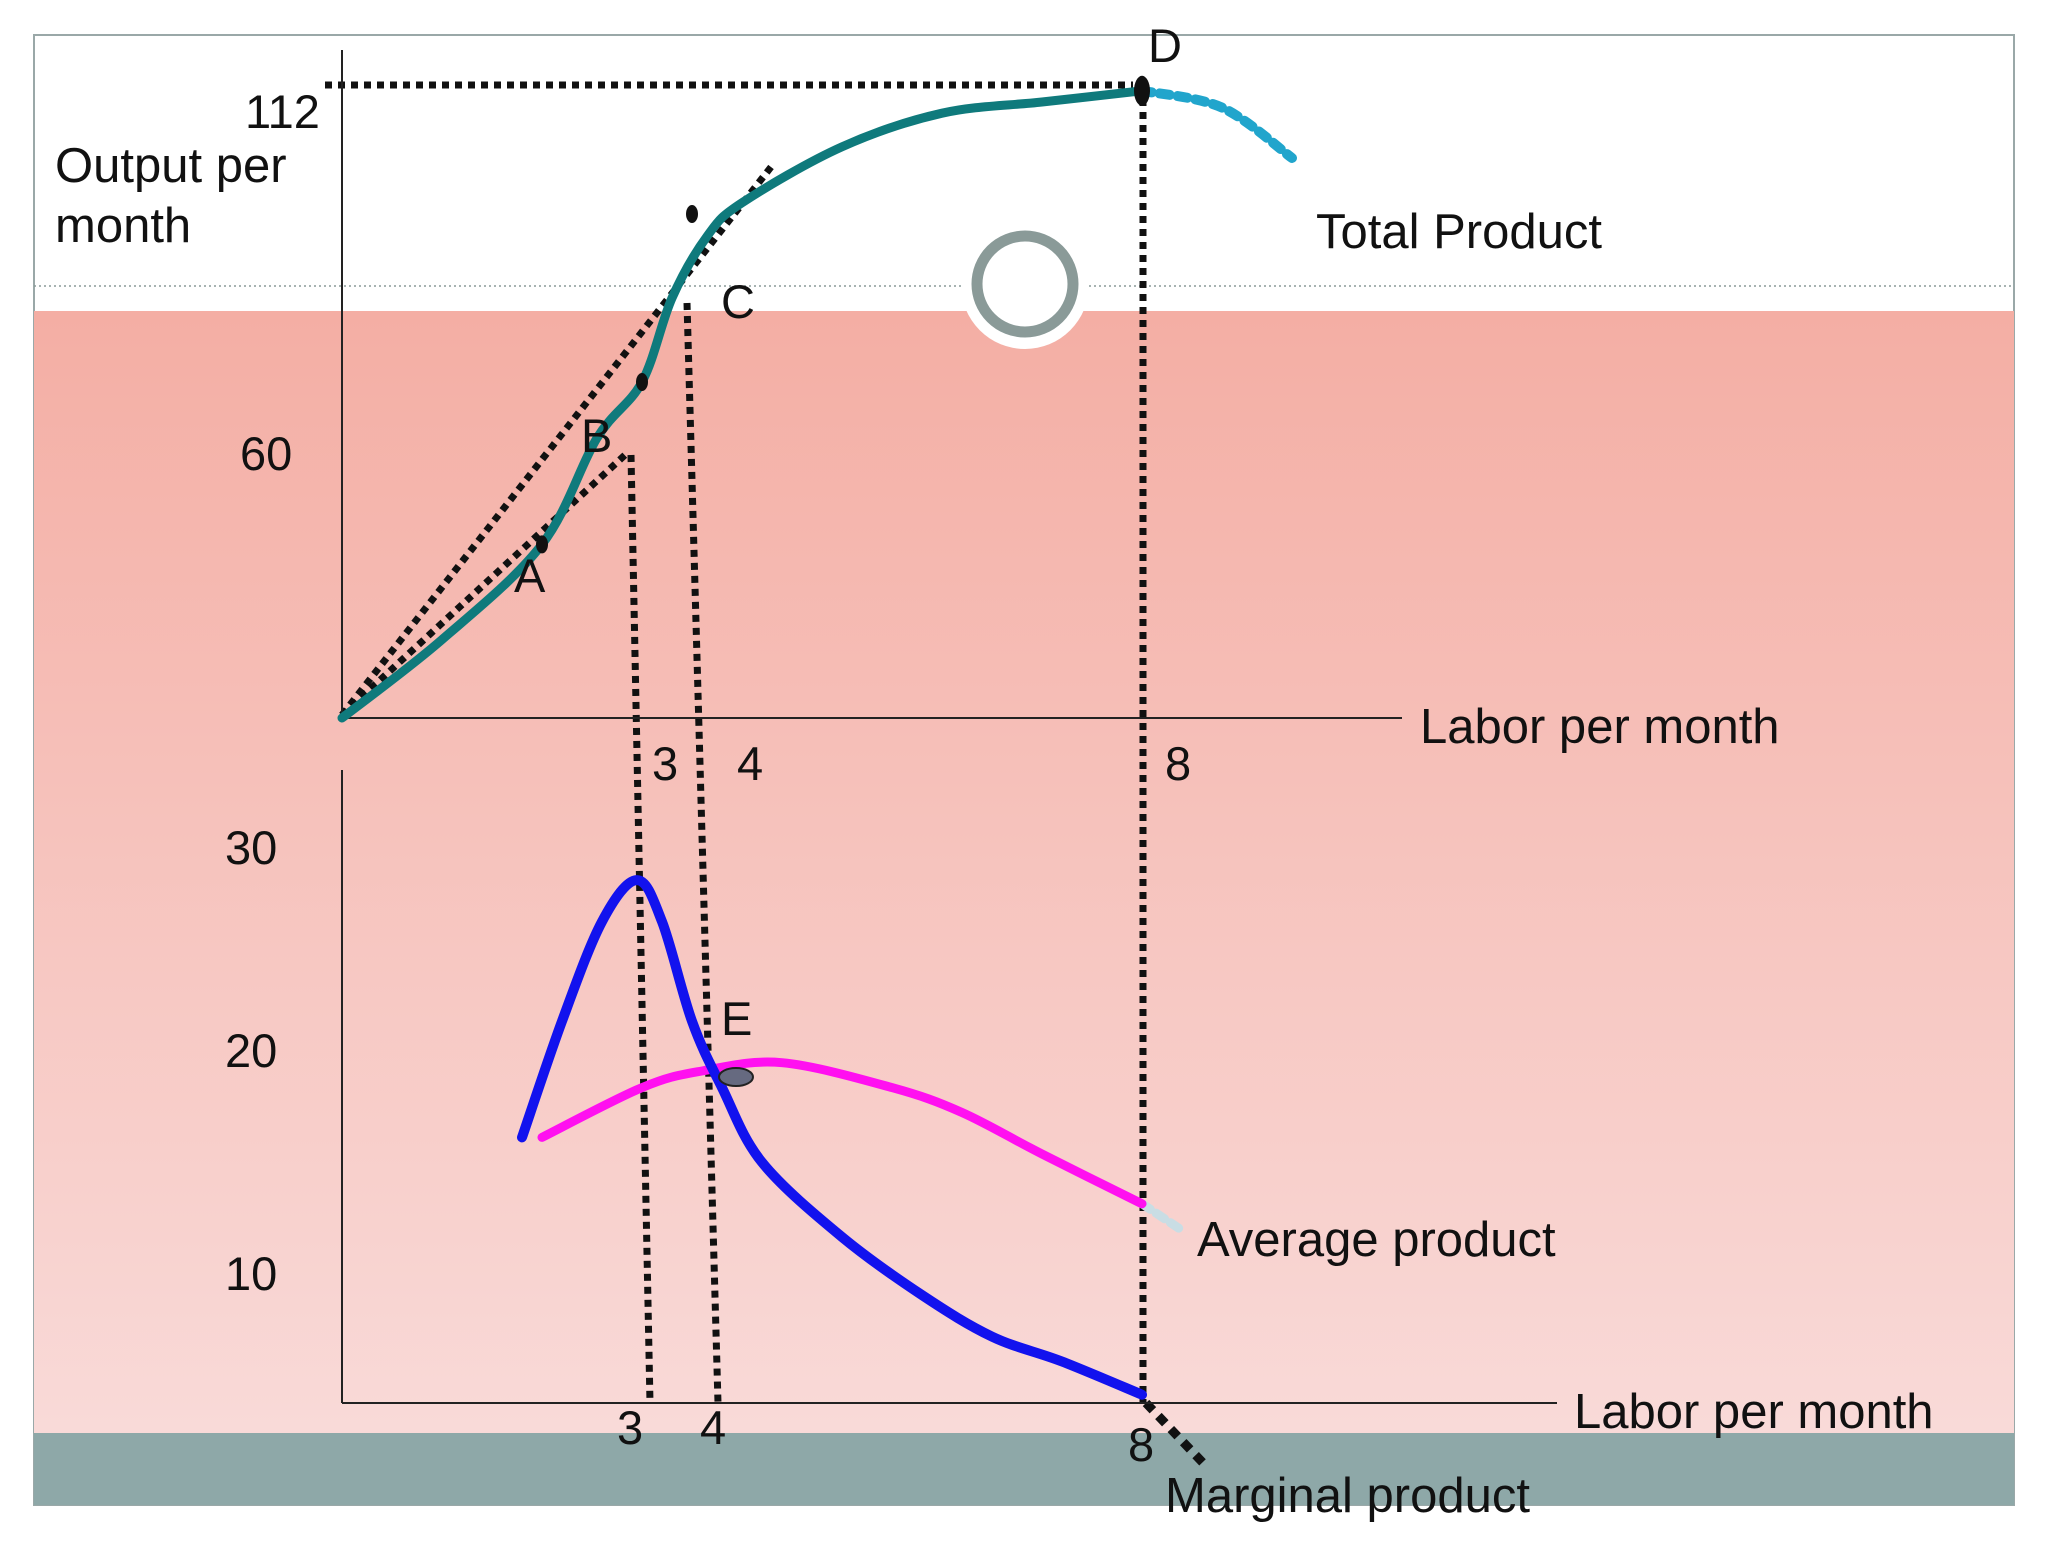  What do you see at coordinates (1141, 1444) in the screenshot?
I see `bottom-x-tick-8: 8` at bounding box center [1141, 1444].